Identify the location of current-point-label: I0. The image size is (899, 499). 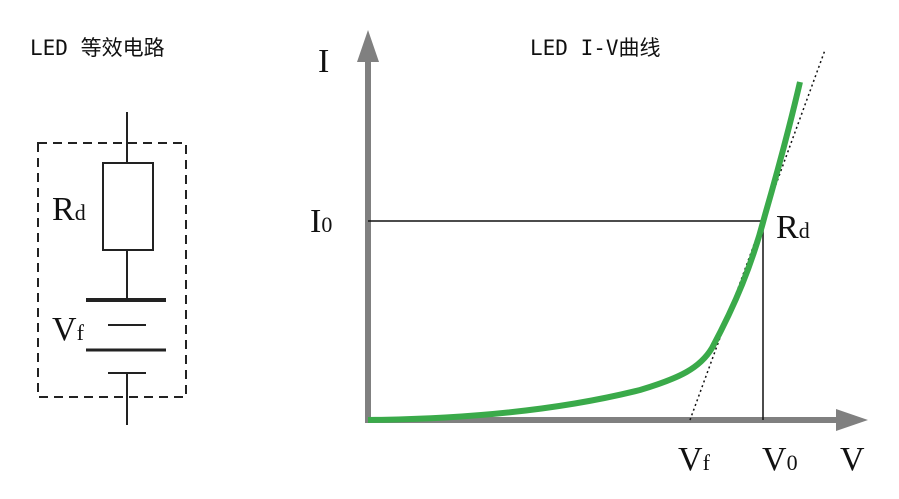
(321, 221).